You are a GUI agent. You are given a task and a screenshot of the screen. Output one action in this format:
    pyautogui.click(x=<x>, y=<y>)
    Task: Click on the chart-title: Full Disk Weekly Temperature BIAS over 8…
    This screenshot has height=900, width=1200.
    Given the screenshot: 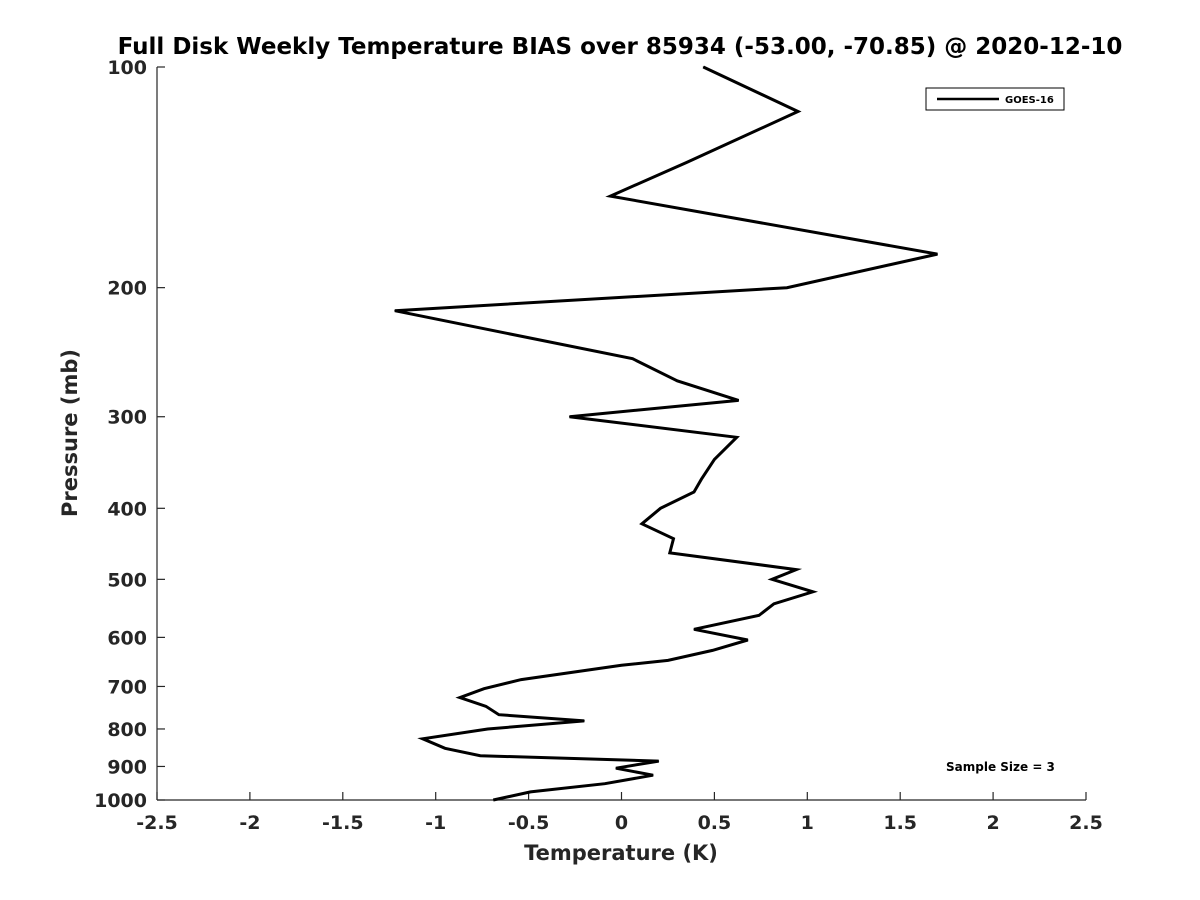 What is the action you would take?
    pyautogui.click(x=620, y=47)
    